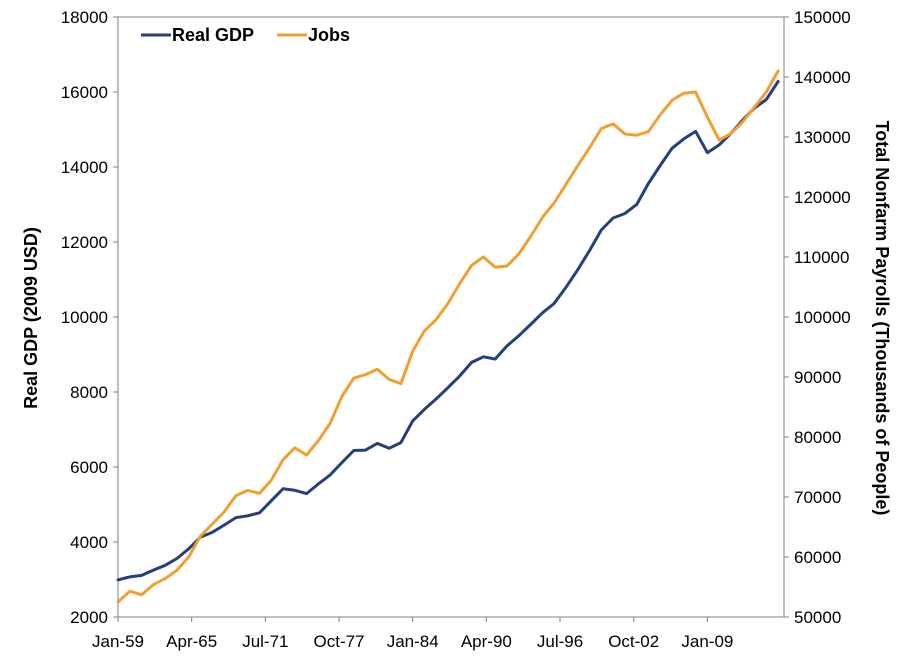  What do you see at coordinates (822, 317) in the screenshot?
I see `right-axis-tick-label: 100000` at bounding box center [822, 317].